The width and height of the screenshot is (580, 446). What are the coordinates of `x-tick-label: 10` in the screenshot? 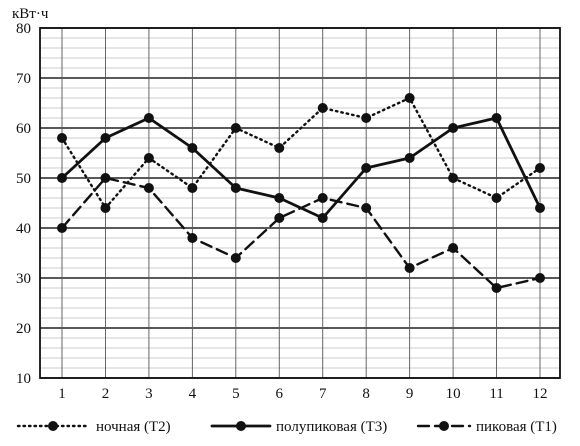 It's located at (453, 394).